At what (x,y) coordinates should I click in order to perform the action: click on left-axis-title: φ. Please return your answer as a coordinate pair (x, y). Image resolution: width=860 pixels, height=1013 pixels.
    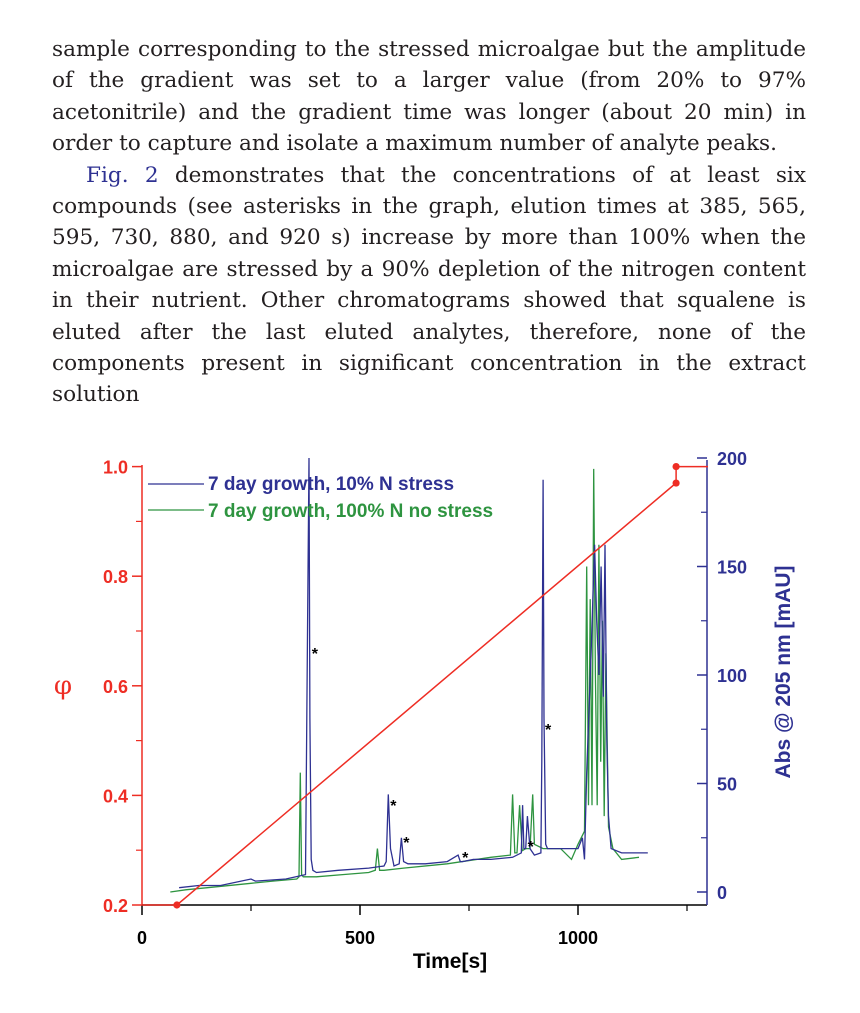
    Looking at the image, I should click on (63, 686).